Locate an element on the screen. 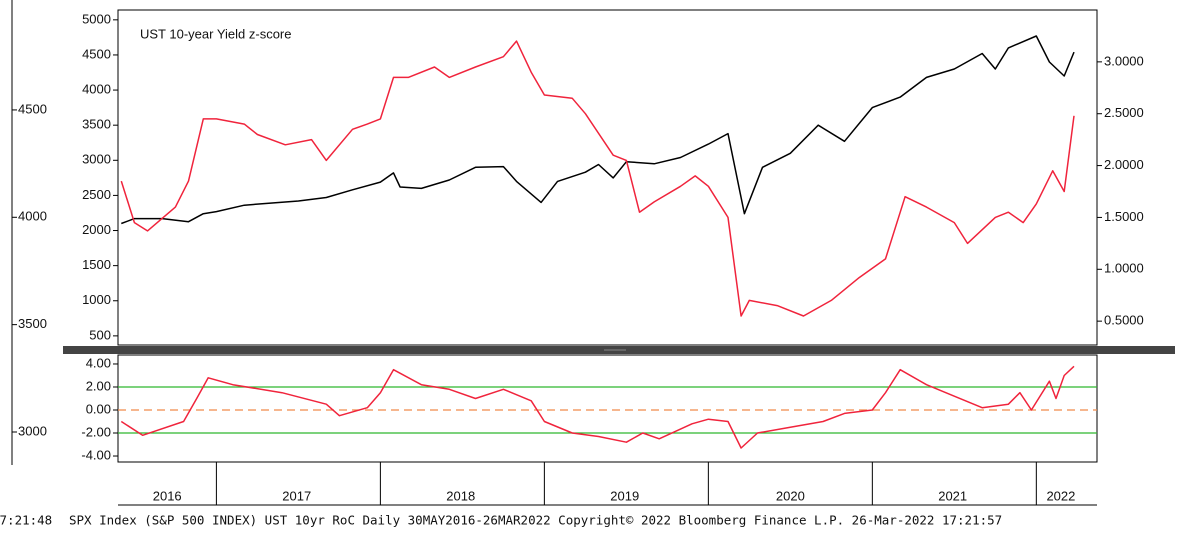 Image resolution: width=1179 pixels, height=534 pixels. y-tick-label: 1500 is located at coordinates (96, 264).